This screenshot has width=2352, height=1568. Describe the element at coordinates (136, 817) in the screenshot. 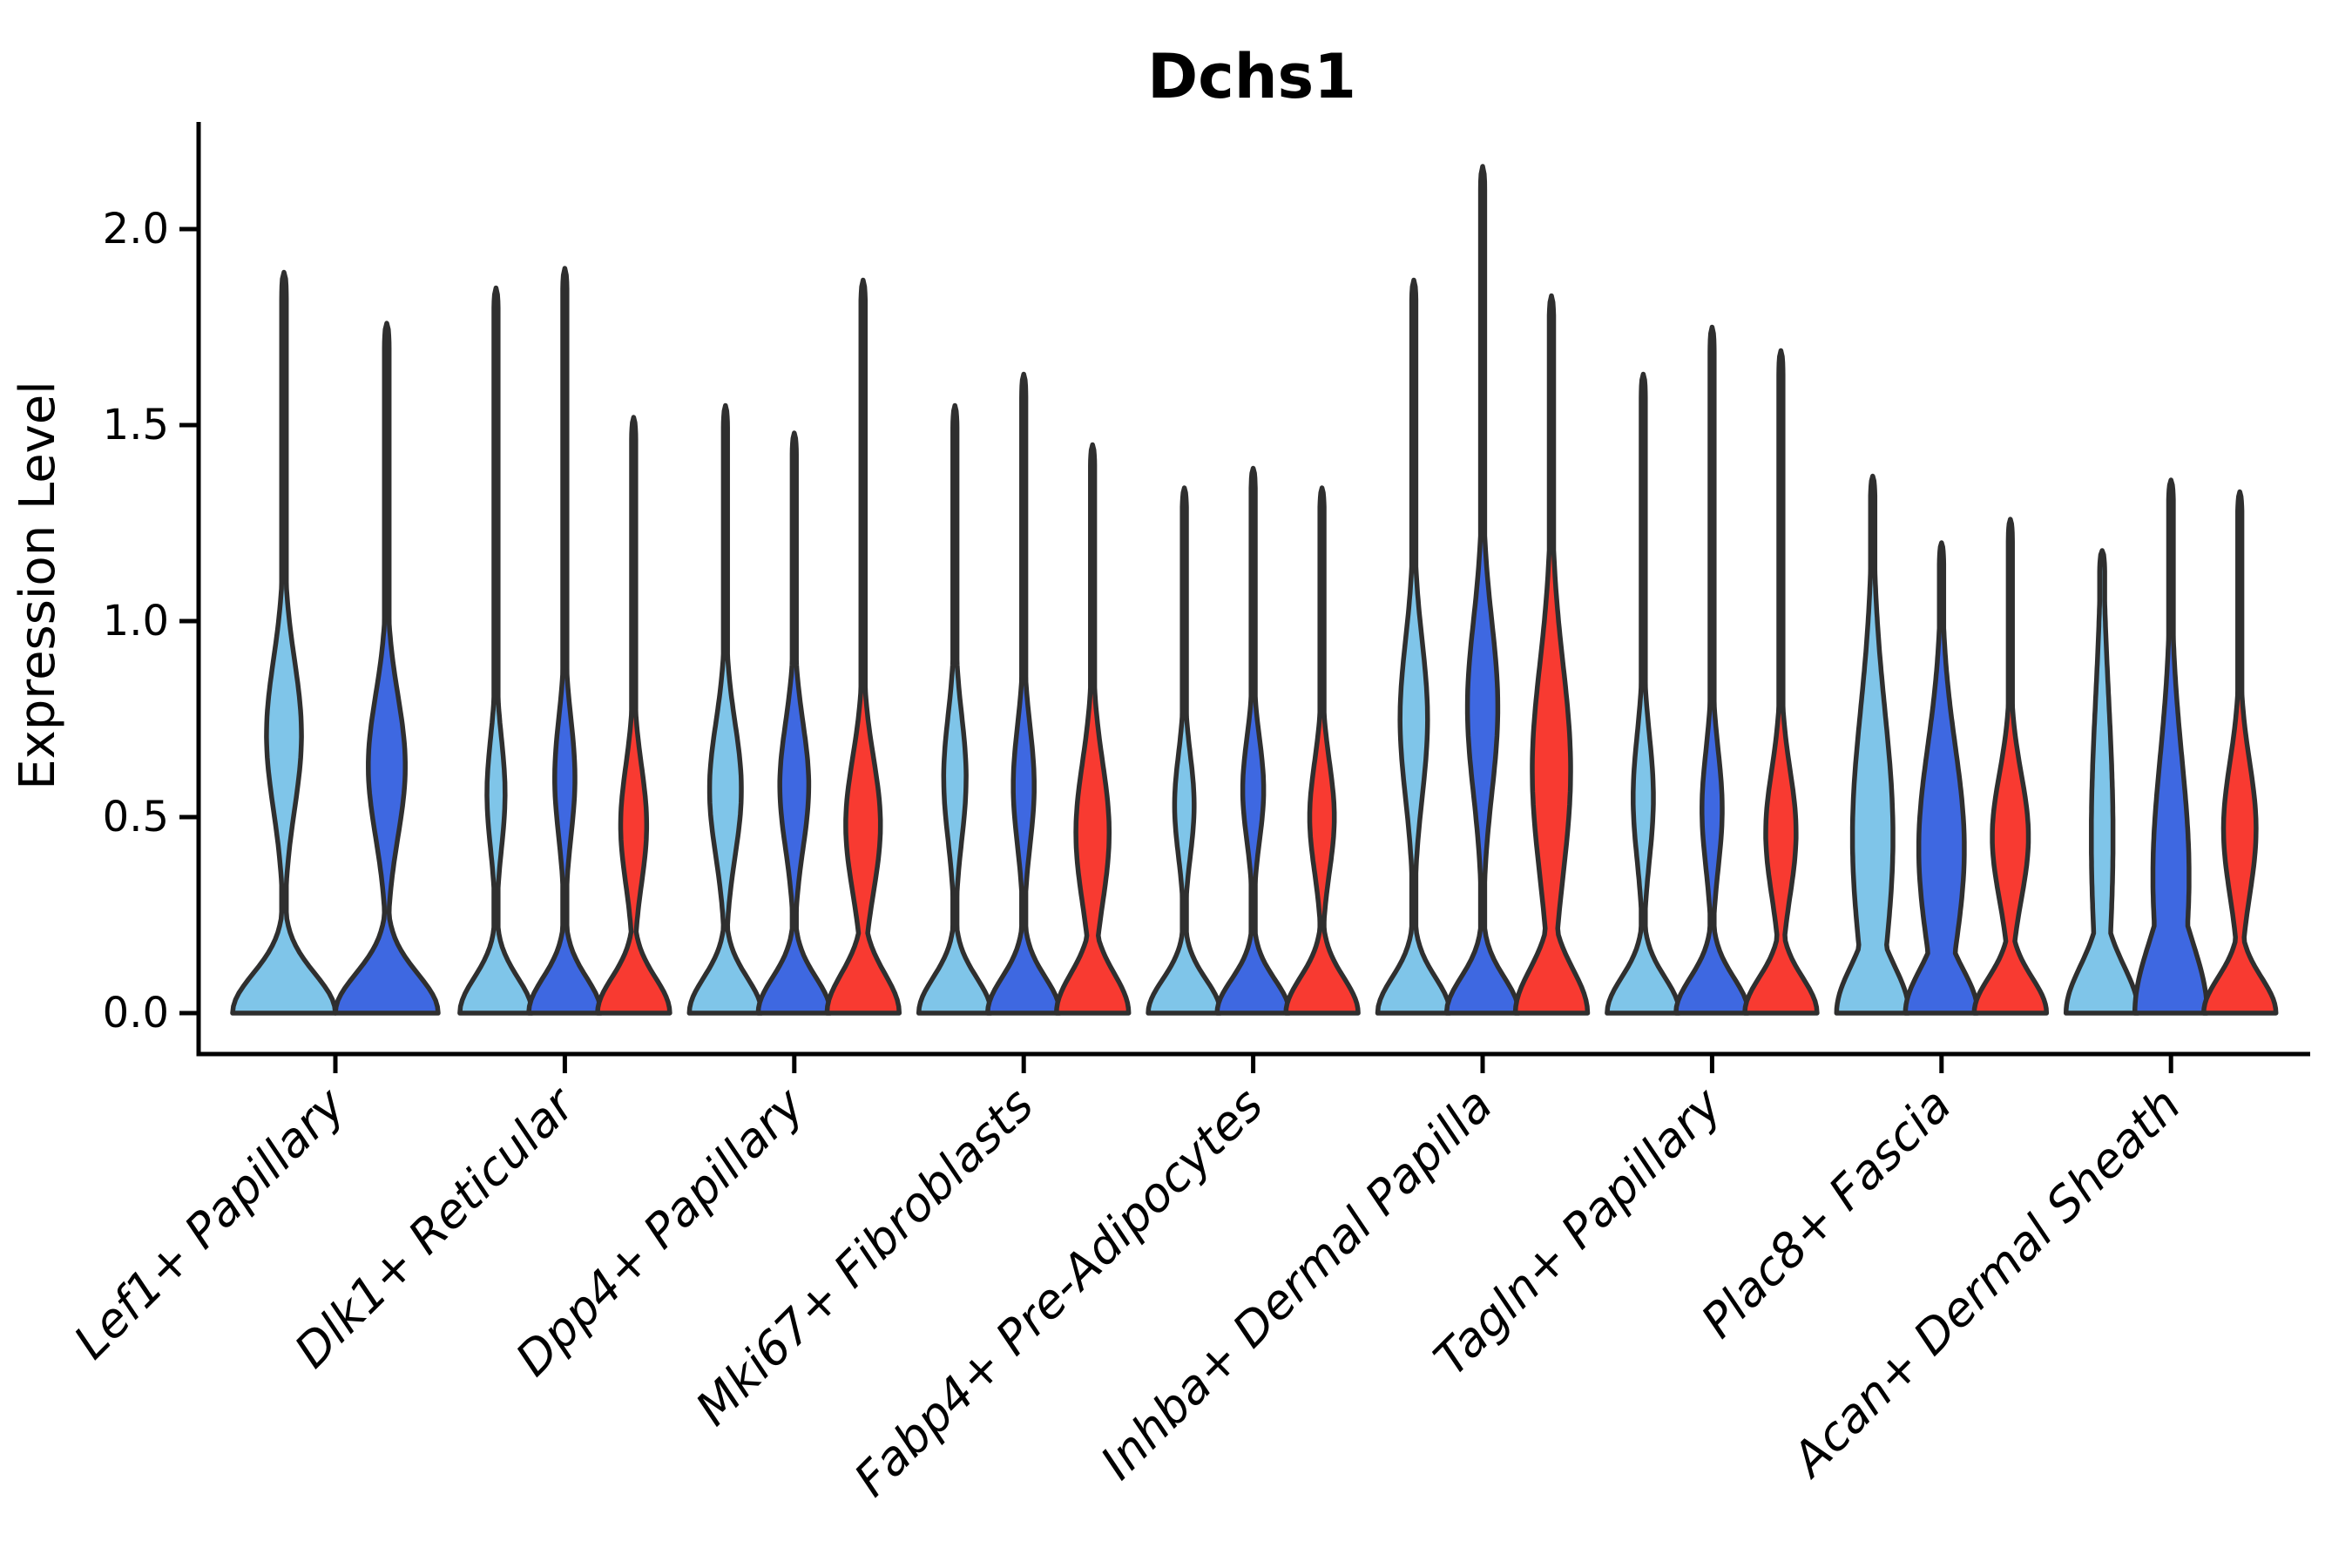

I see `y-tick-label: 0.5` at that location.